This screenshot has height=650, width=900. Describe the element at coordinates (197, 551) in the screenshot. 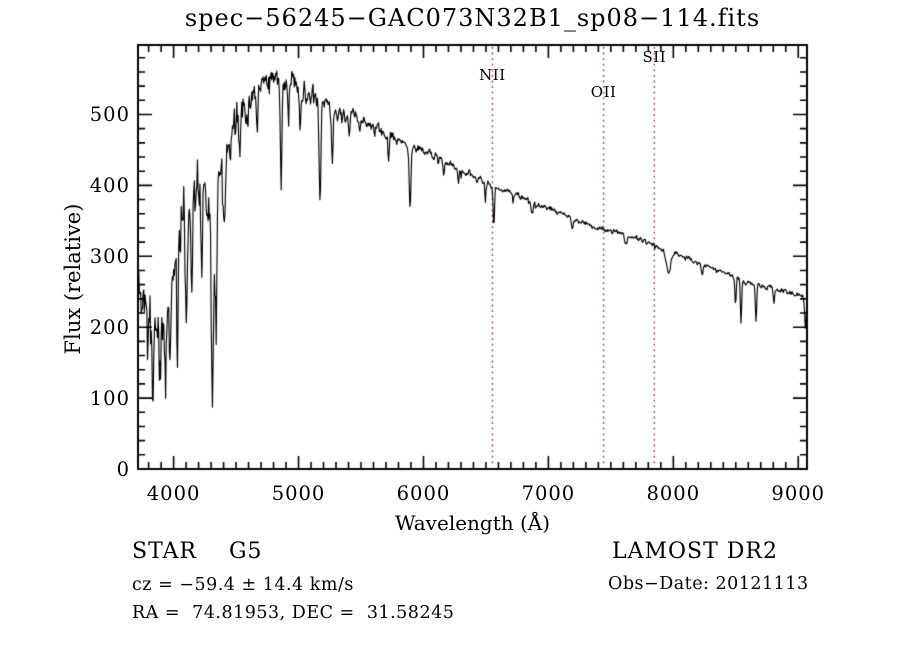

I see `object-class-label: STAR G5` at that location.